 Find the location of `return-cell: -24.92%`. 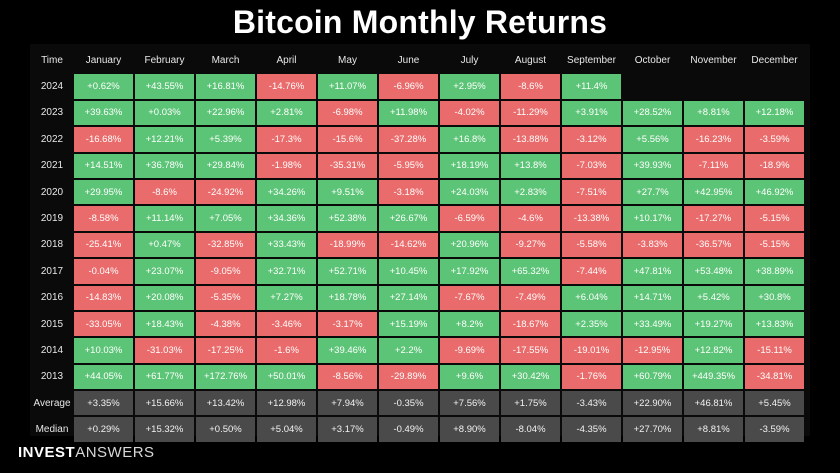

return-cell: -24.92% is located at coordinates (225, 192).